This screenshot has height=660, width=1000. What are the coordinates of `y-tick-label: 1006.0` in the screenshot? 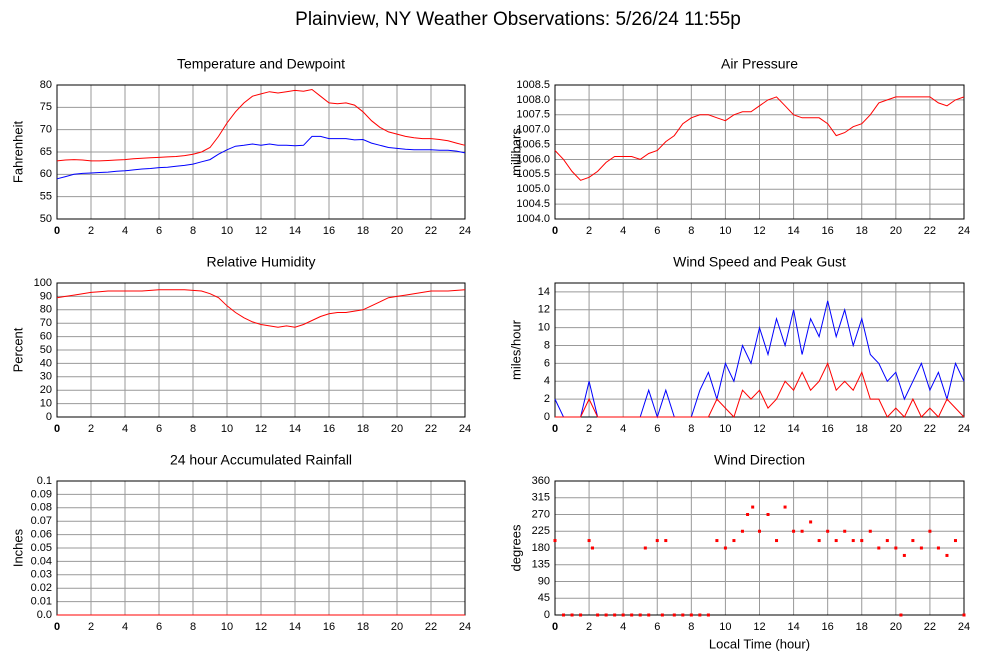 It's located at (533, 159).